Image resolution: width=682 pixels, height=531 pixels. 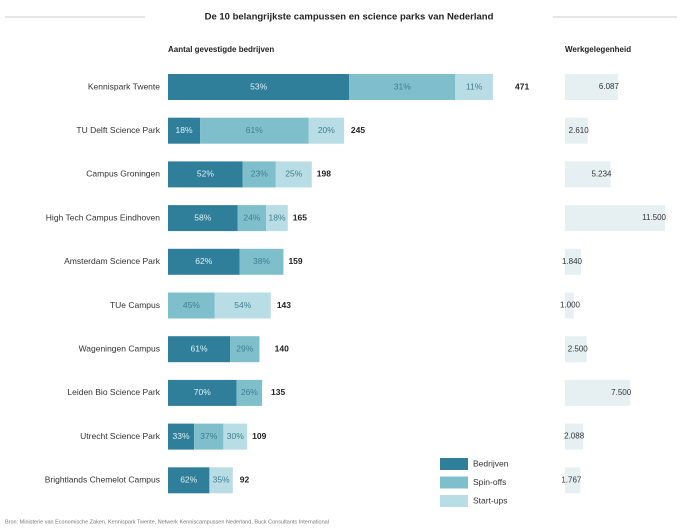 I want to click on total-label: 140, so click(x=282, y=348).